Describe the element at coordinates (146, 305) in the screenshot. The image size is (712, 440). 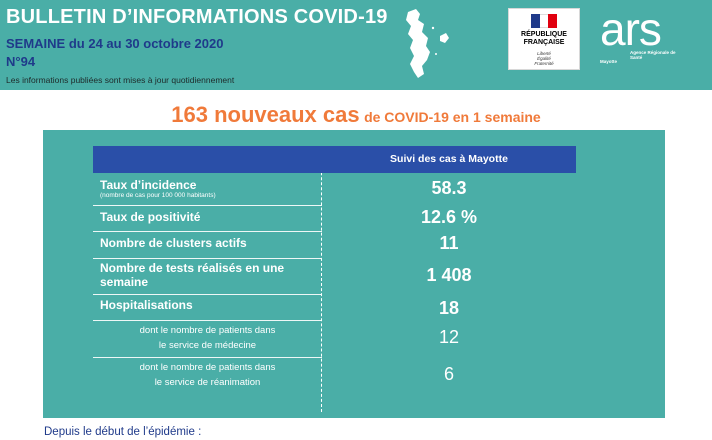
I see `row-label: Hospitalisations` at that location.